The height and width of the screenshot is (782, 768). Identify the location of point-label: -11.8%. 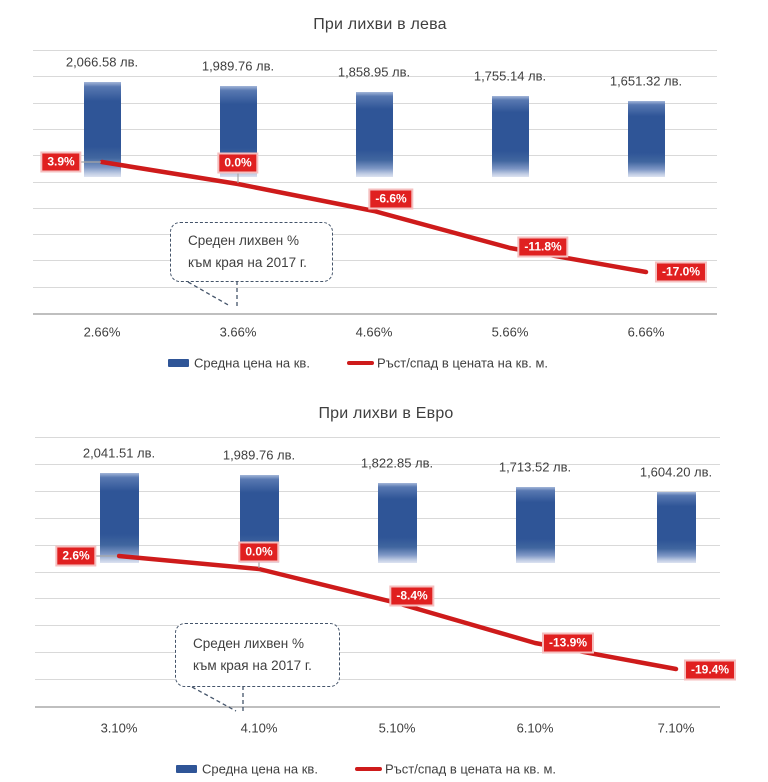
(543, 247).